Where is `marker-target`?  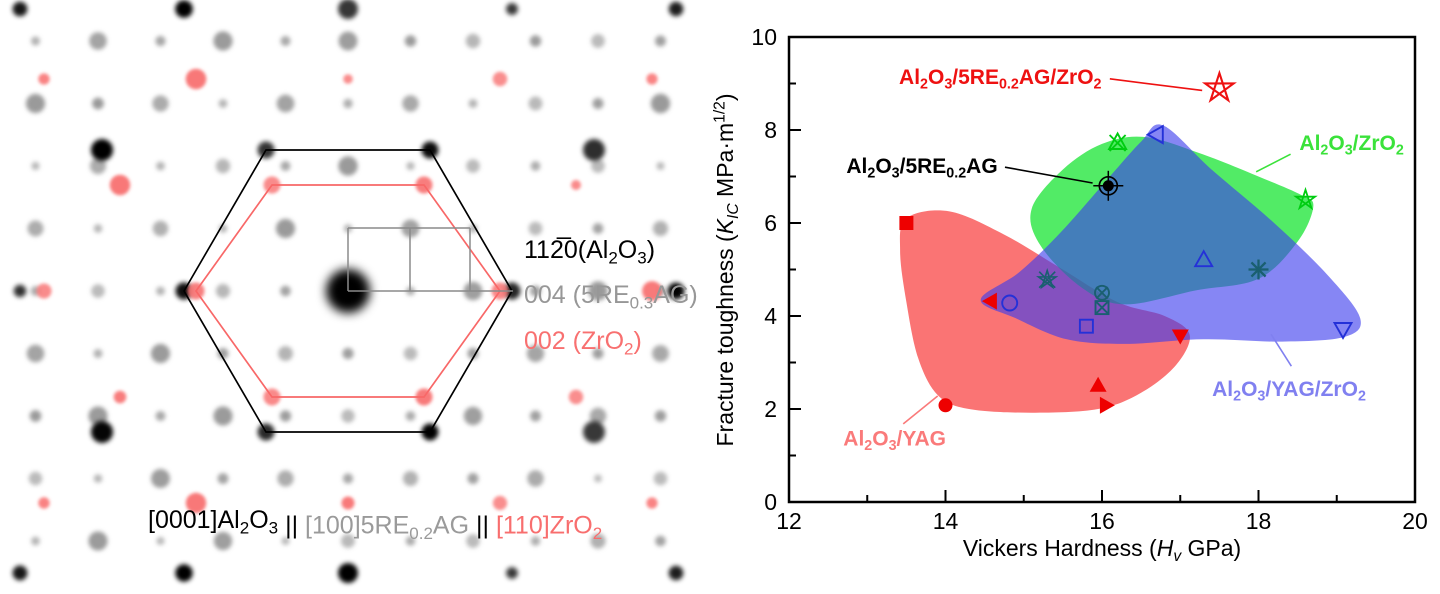
marker-target is located at coordinates (1108, 185).